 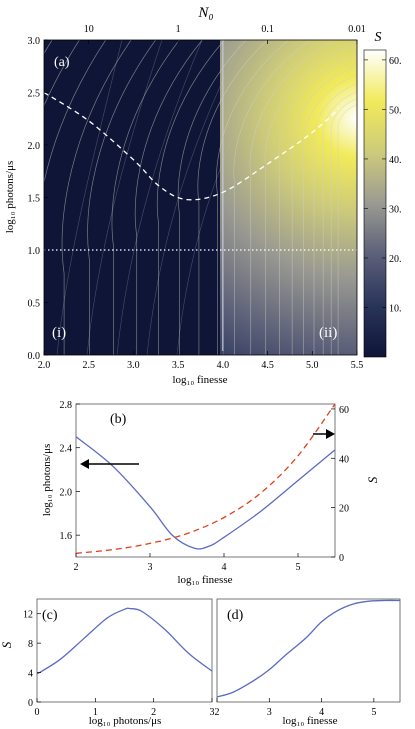 I want to click on top-axis-ticks: 10 1 0.1 0.01, so click(x=225, y=34).